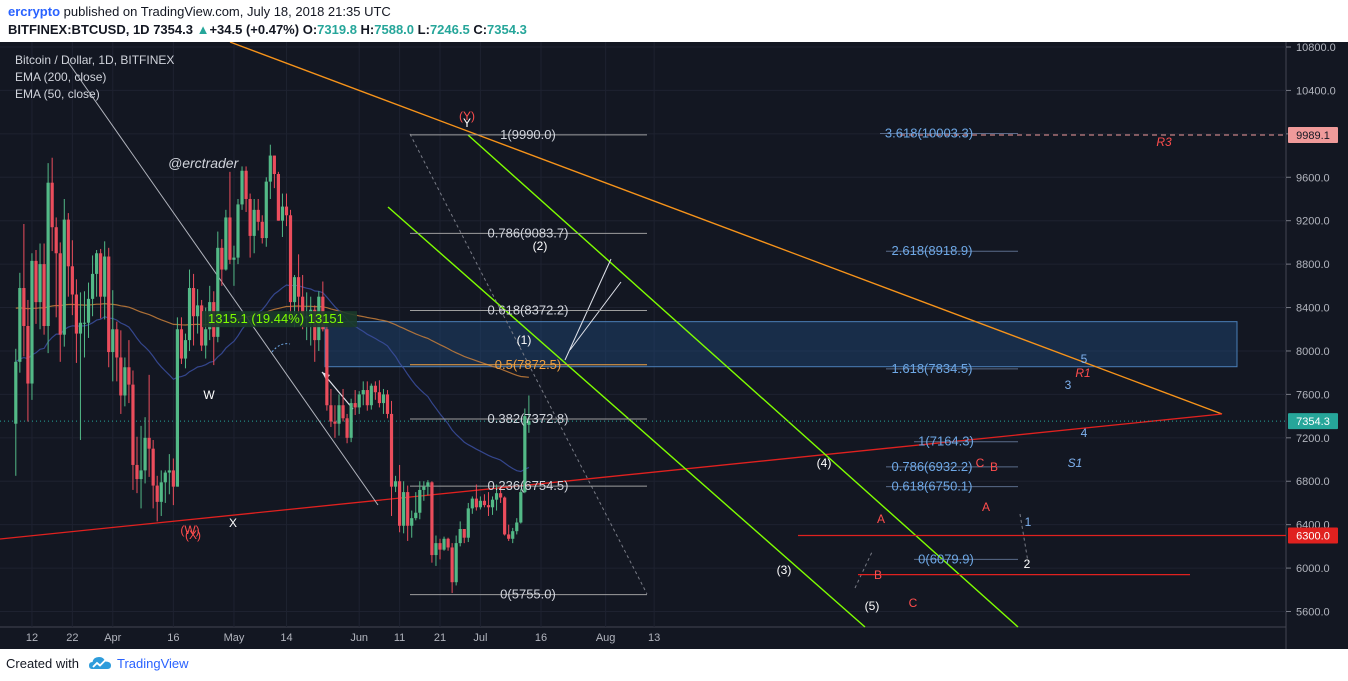  I want to click on fib-ext-label: 1(7164.3), so click(946, 441).